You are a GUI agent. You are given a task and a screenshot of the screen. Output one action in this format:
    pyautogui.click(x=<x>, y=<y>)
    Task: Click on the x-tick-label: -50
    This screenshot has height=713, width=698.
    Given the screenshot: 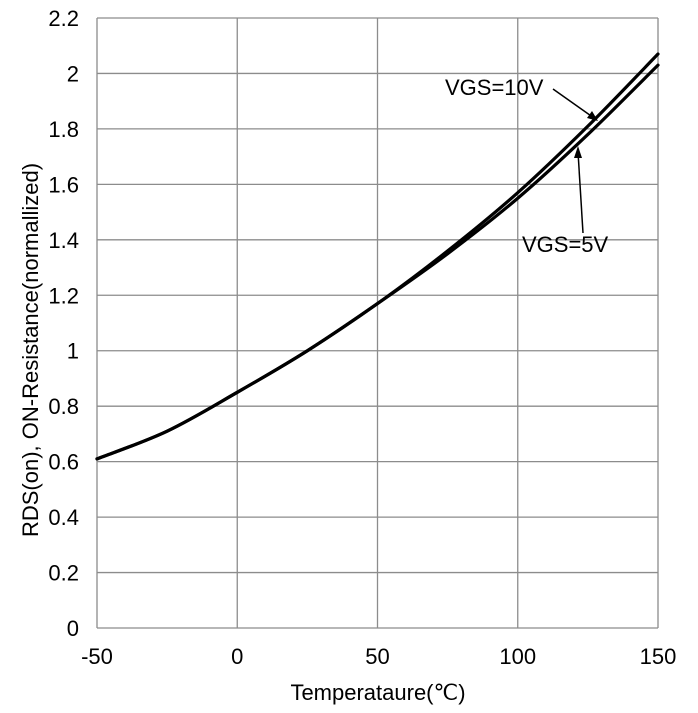 What is the action you would take?
    pyautogui.click(x=97, y=656)
    